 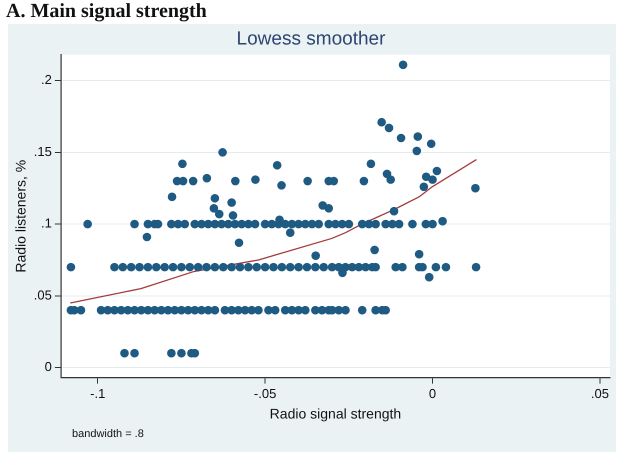 What do you see at coordinates (599, 393) in the screenshot?
I see `x-tick-label: .05` at bounding box center [599, 393].